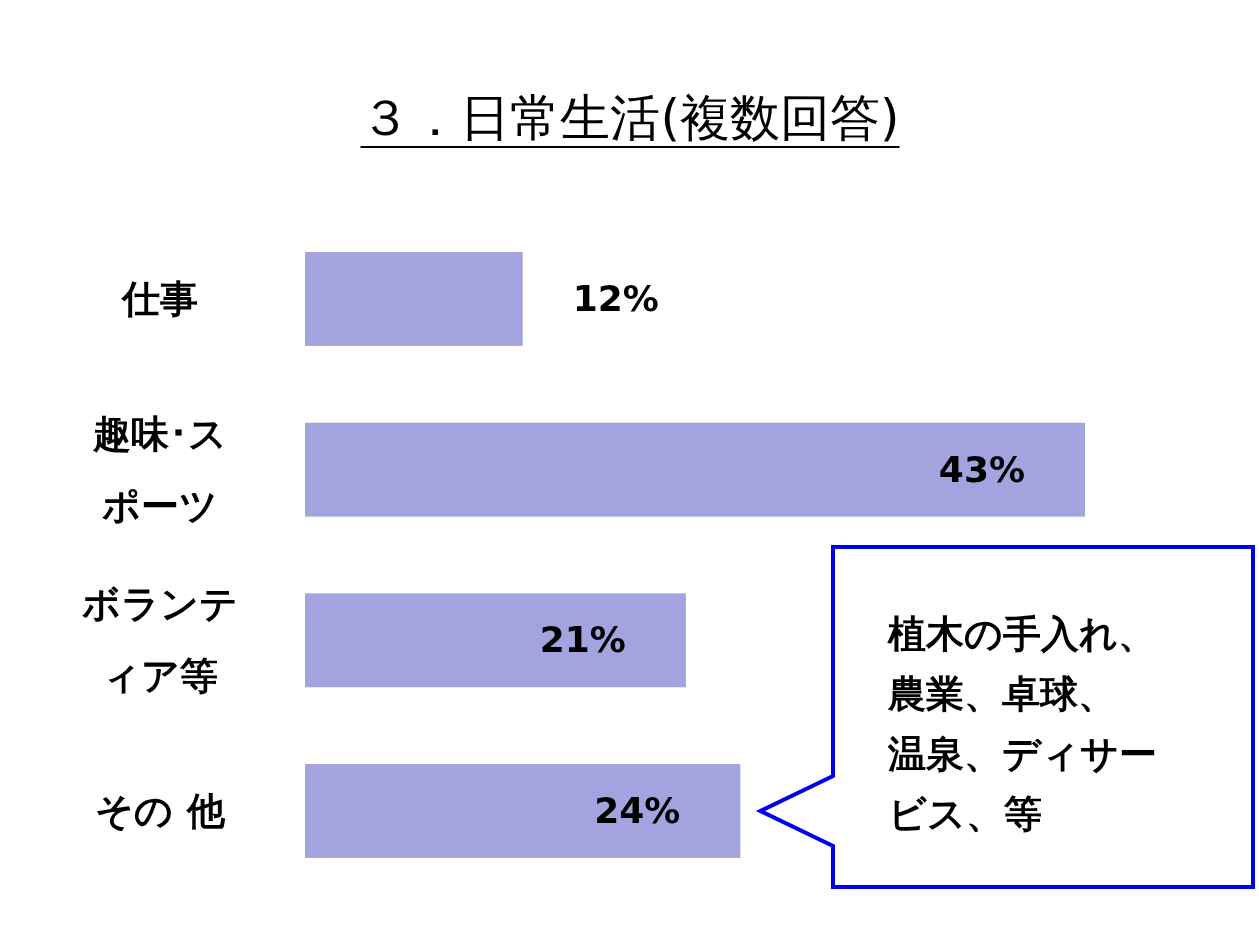  Describe the element at coordinates (160, 640) in the screenshot. I see `y-tick-label: ボランティア等` at that location.